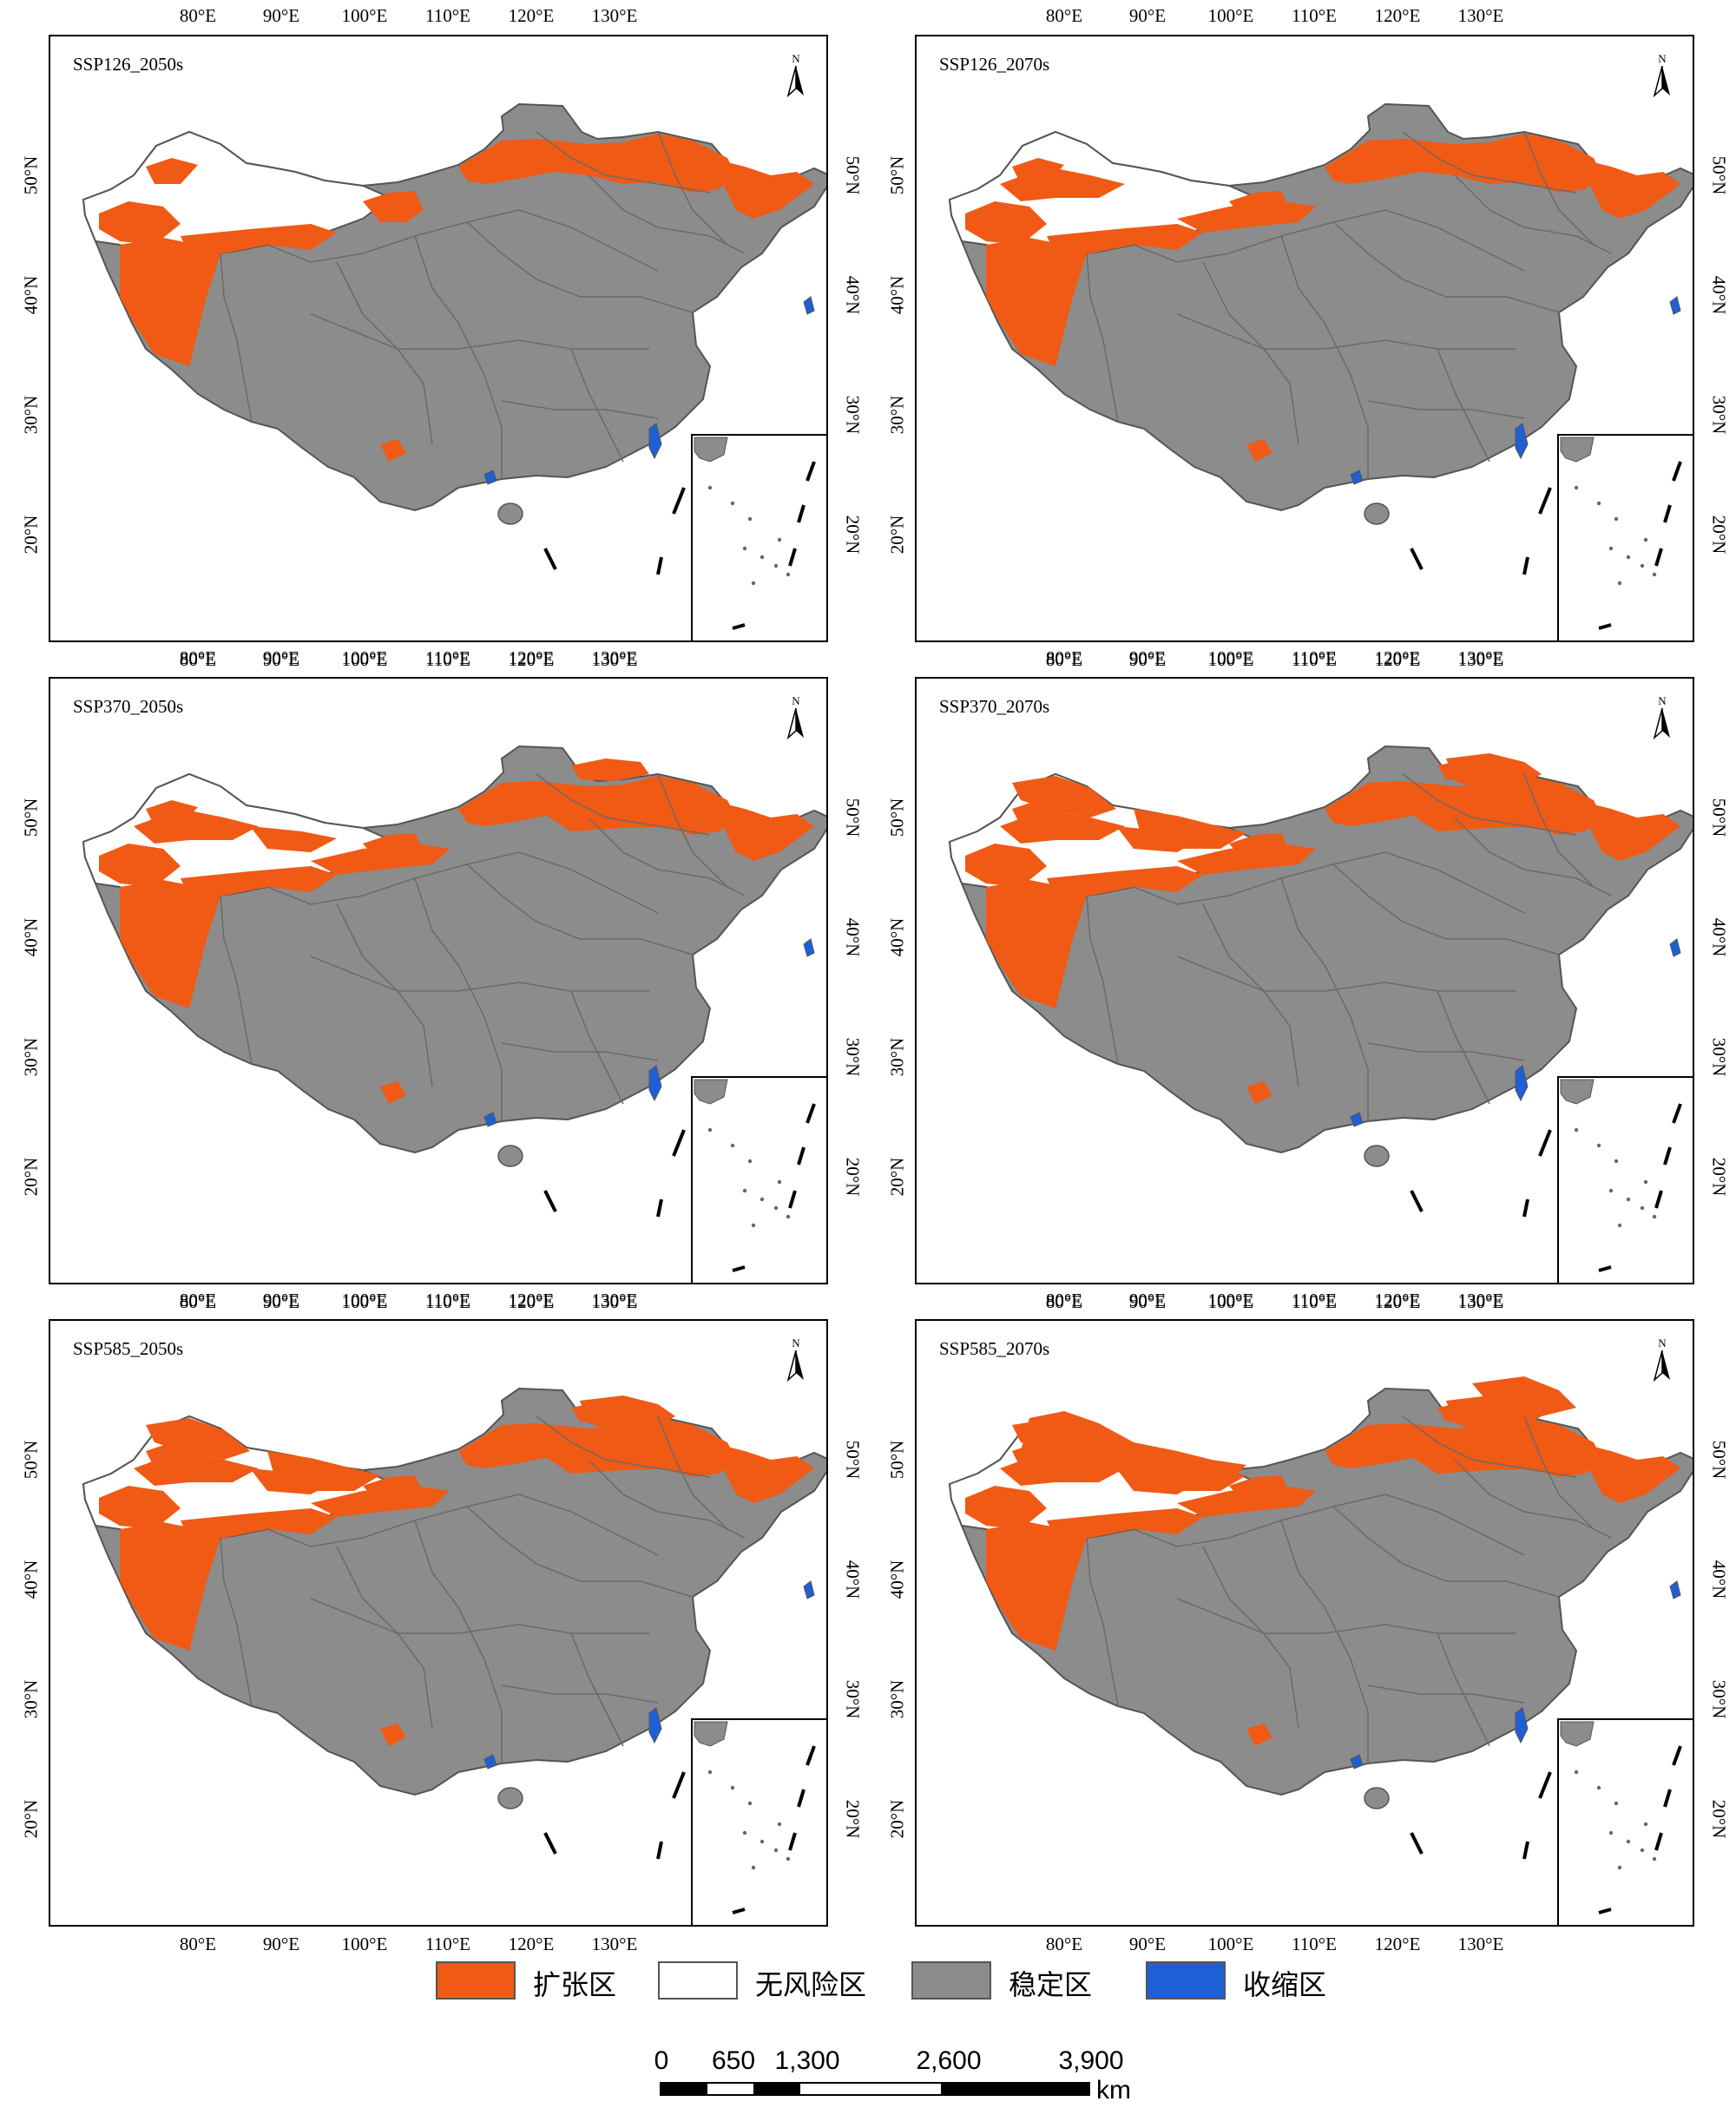  Describe the element at coordinates (531, 659) in the screenshot. I see `lon-tick-label-bottom: 120°E` at that location.